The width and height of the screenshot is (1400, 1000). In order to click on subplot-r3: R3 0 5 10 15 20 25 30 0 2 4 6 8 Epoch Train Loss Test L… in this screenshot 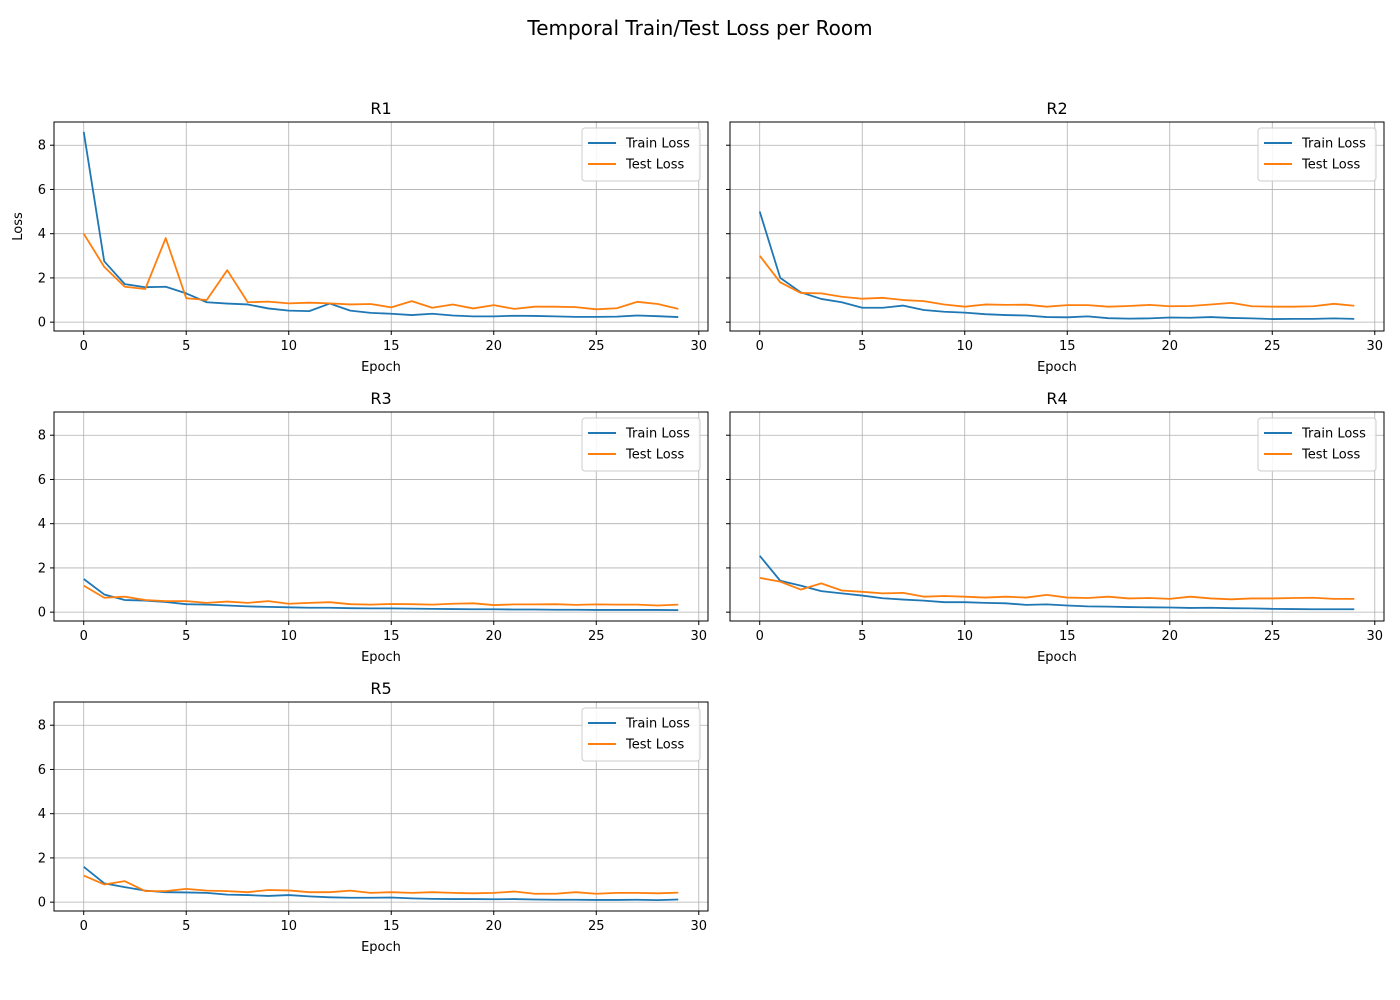, I will do `click(373, 527)`.